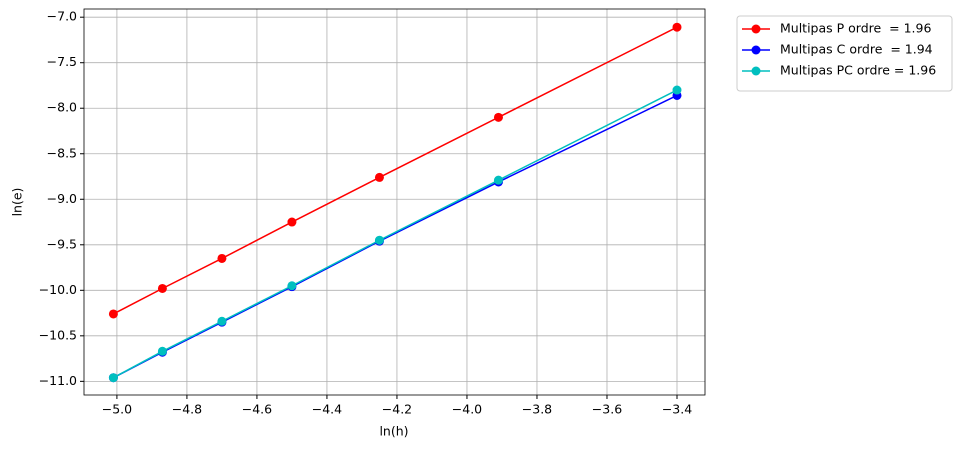 This screenshot has height=450, width=969. I want to click on y-tick-label: −9.0, so click(62, 198).